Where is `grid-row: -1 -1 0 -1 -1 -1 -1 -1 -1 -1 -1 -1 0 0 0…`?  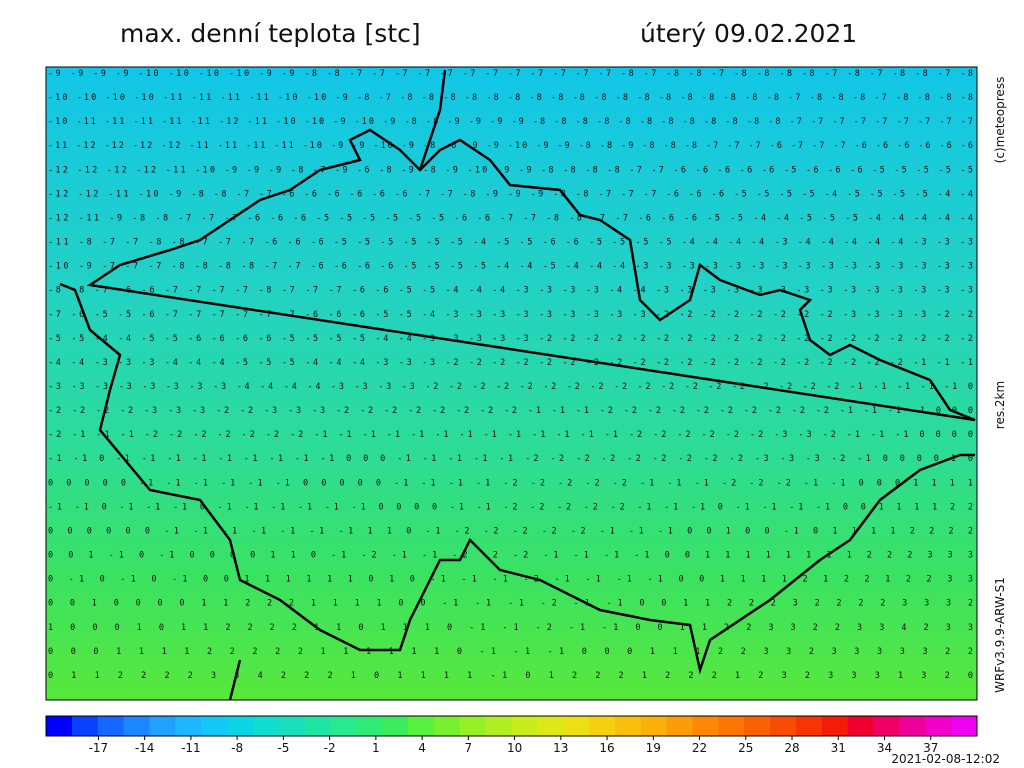
grid-row: -1 -1 0 -1 -1 -1 -1 -1 -1 -1 -1 -1 0 0 0… is located at coordinates (510, 459).